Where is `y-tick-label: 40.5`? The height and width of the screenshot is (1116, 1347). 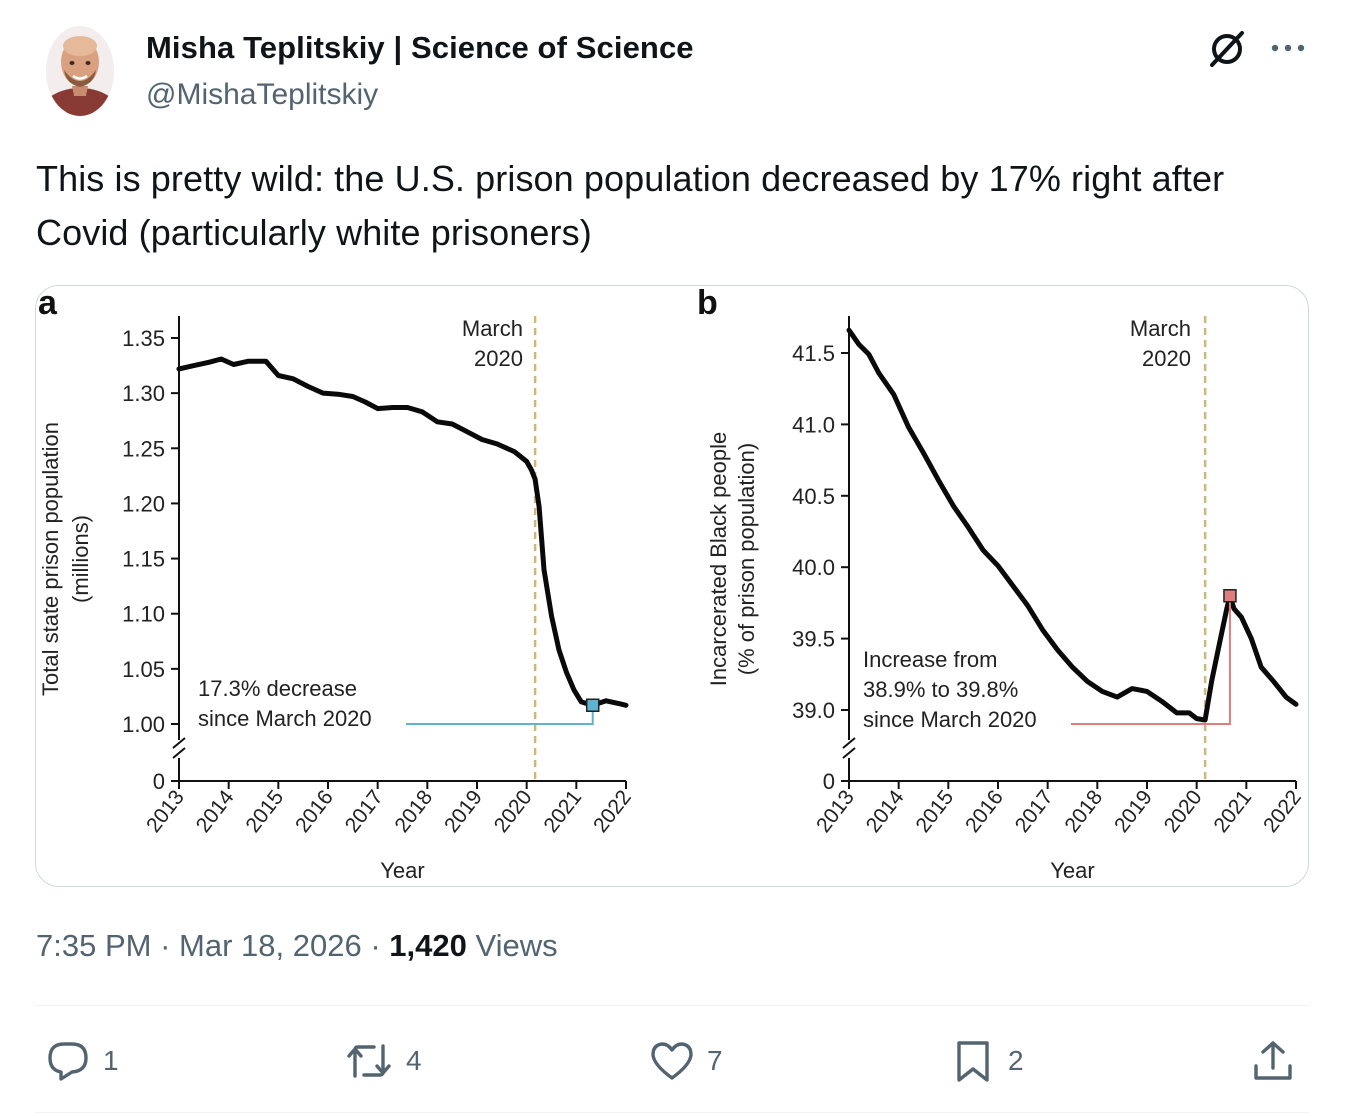
y-tick-label: 40.5 is located at coordinates (813, 496).